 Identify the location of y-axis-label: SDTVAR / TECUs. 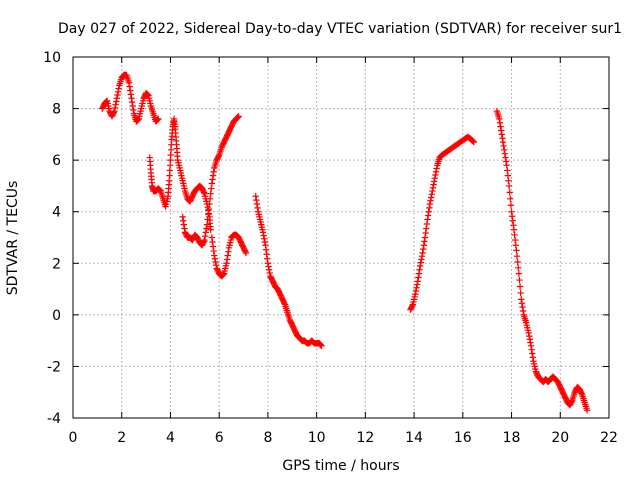
(13, 238).